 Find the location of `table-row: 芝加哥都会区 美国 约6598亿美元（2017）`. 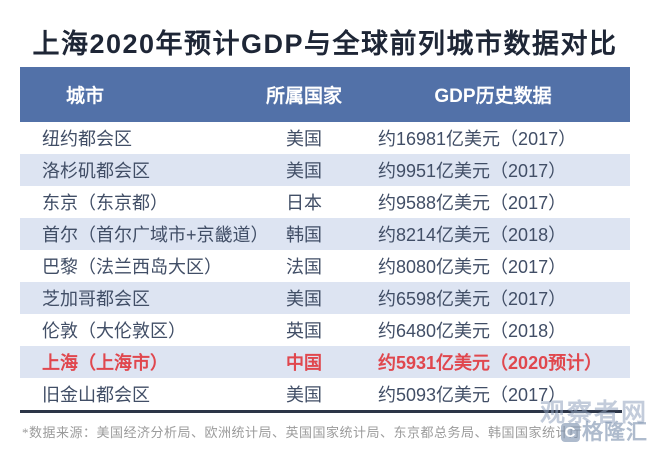

table-row: 芝加哥都会区 美国 约6598亿美元（2017） is located at coordinates (325, 298).